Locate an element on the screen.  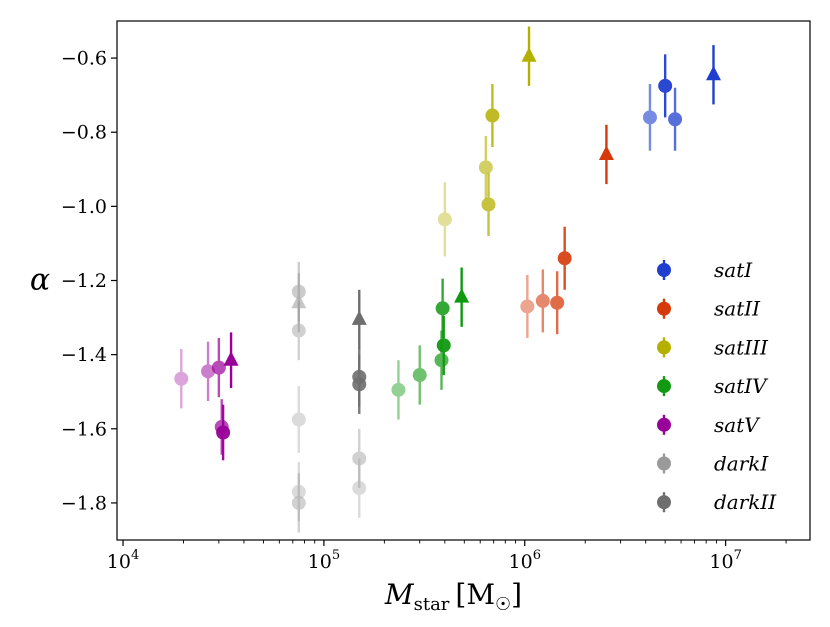
darkI-triangle-marker is located at coordinates (299, 301).